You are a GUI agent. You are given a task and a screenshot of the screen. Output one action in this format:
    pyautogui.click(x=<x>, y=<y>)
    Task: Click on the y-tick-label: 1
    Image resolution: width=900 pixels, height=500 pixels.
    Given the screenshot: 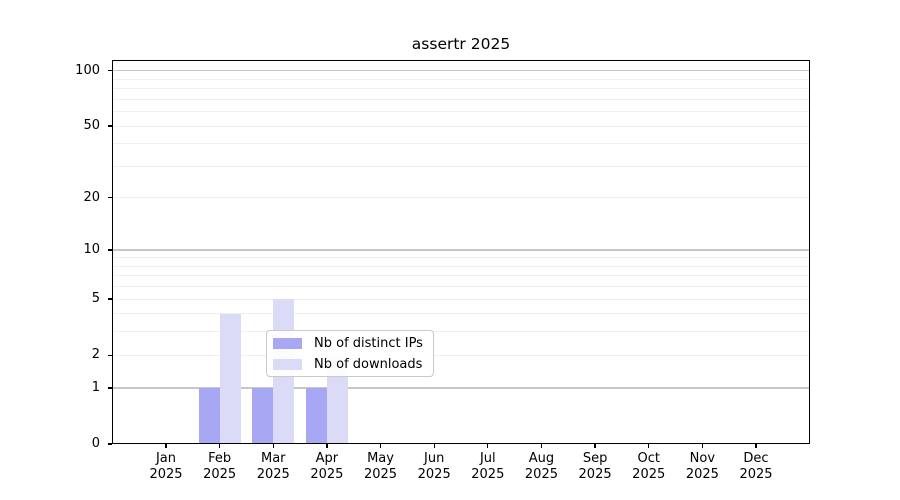 What is the action you would take?
    pyautogui.click(x=95, y=387)
    